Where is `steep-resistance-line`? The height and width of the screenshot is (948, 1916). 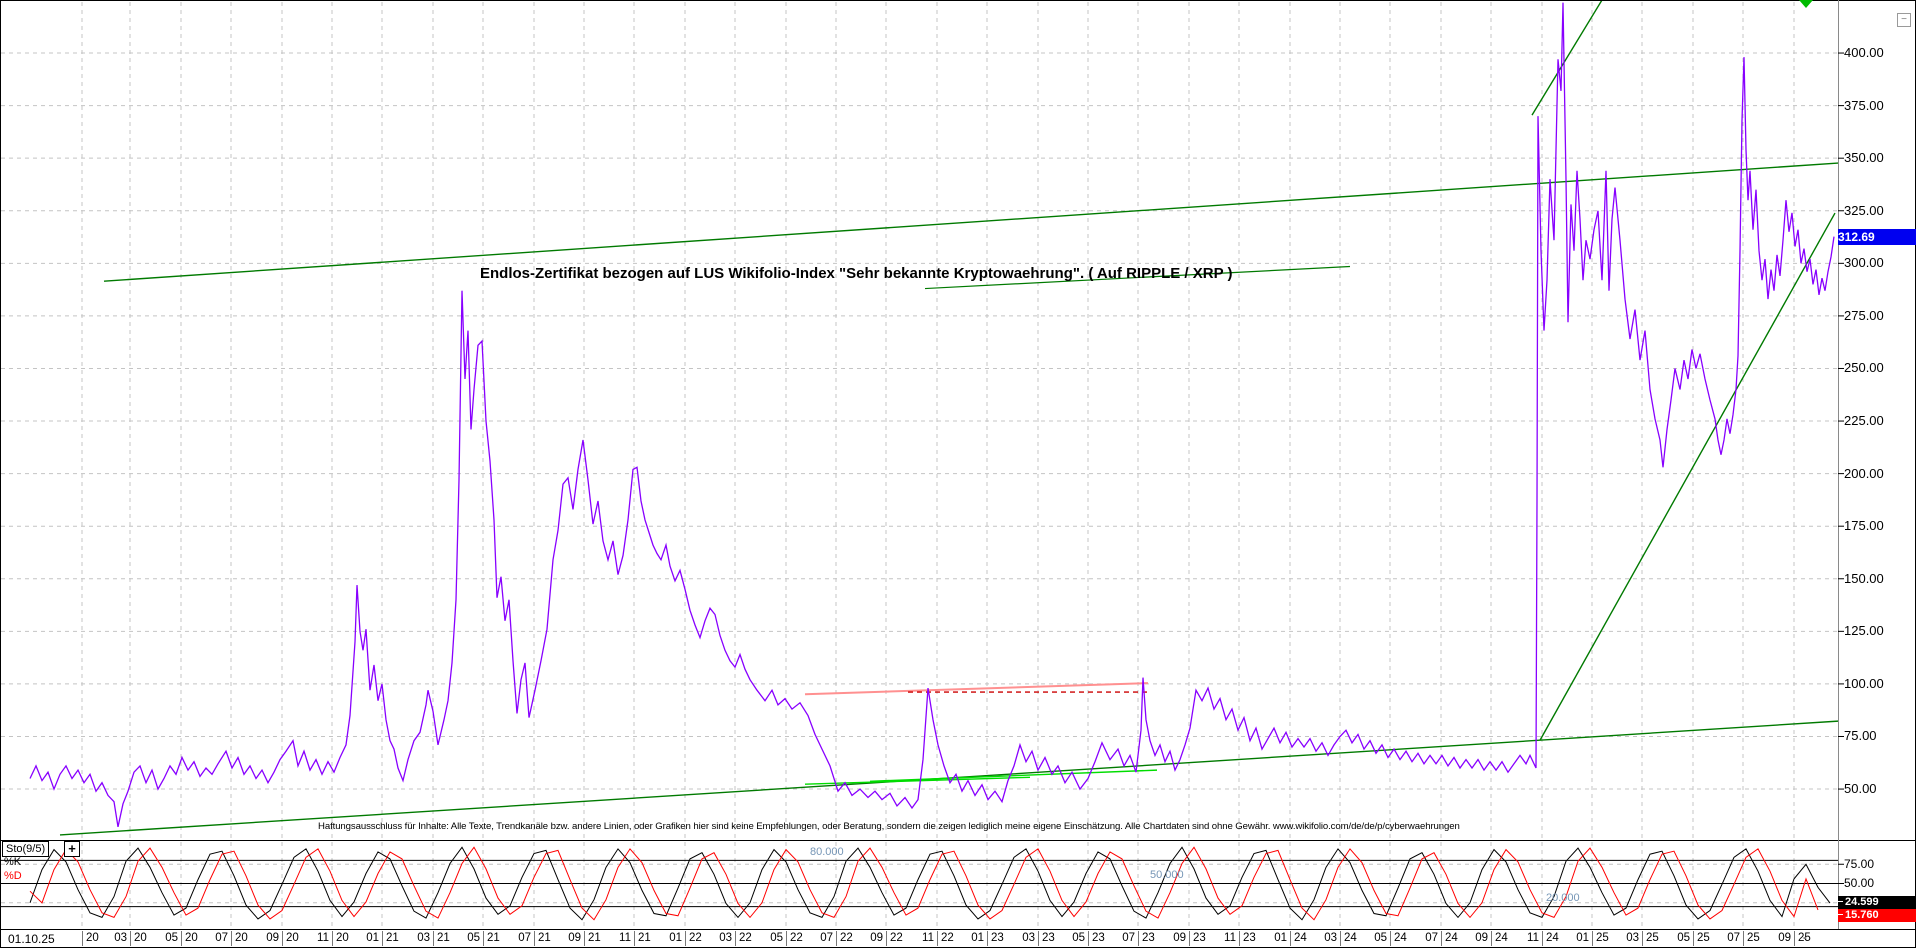 steep-resistance-line is located at coordinates (1567, 58).